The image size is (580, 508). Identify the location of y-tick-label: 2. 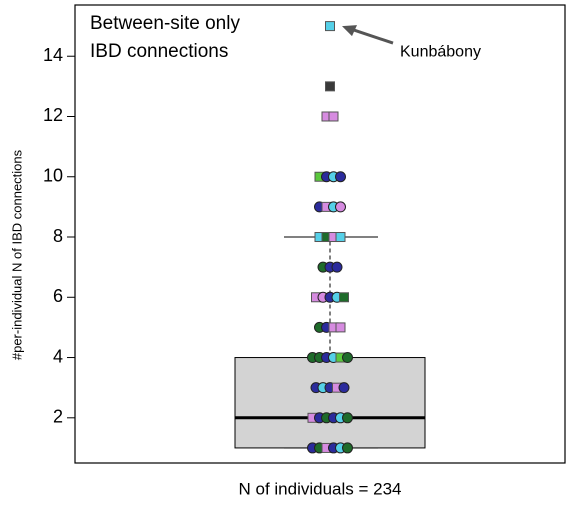
(58, 417).